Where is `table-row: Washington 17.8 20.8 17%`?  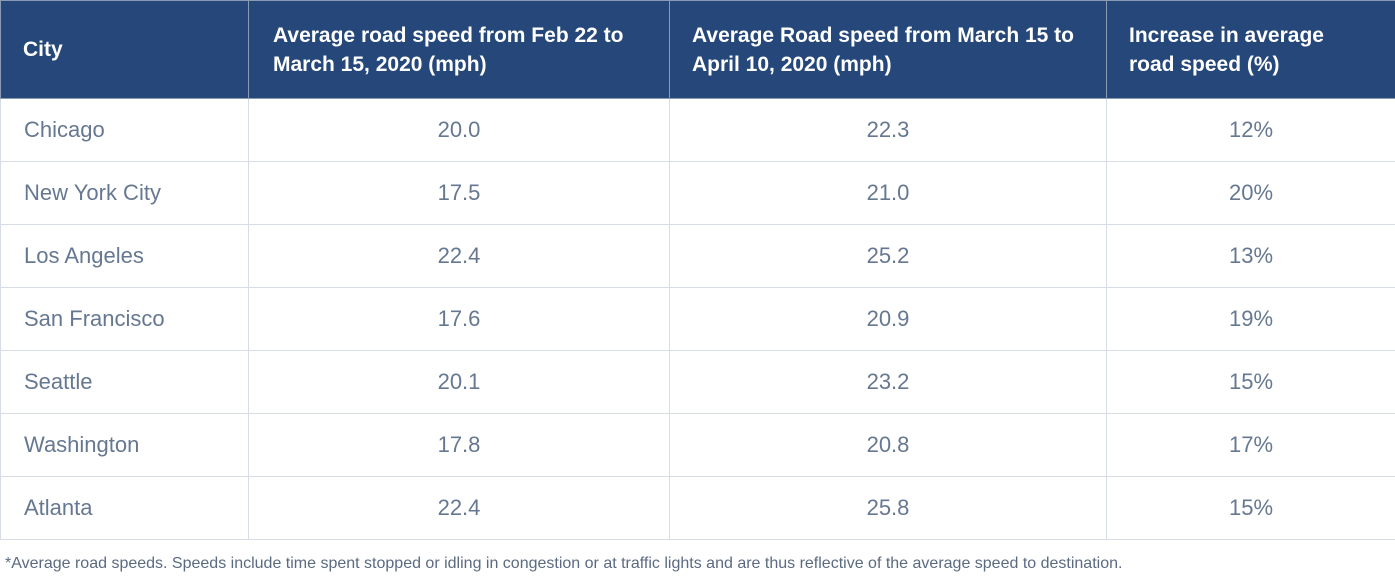 table-row: Washington 17.8 20.8 17% is located at coordinates (697, 445).